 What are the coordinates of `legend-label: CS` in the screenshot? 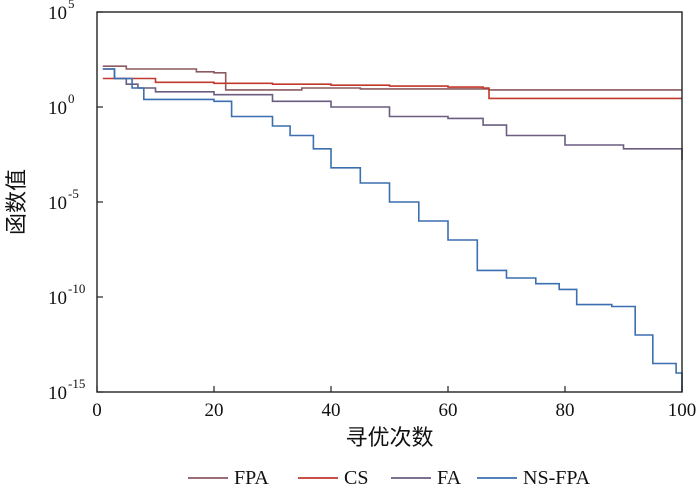 It's located at (356, 478).